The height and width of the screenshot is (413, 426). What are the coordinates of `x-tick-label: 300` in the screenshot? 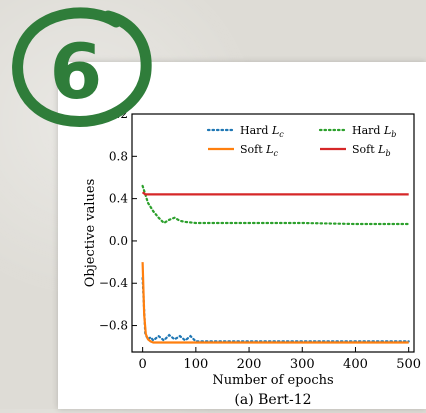 It's located at (302, 364).